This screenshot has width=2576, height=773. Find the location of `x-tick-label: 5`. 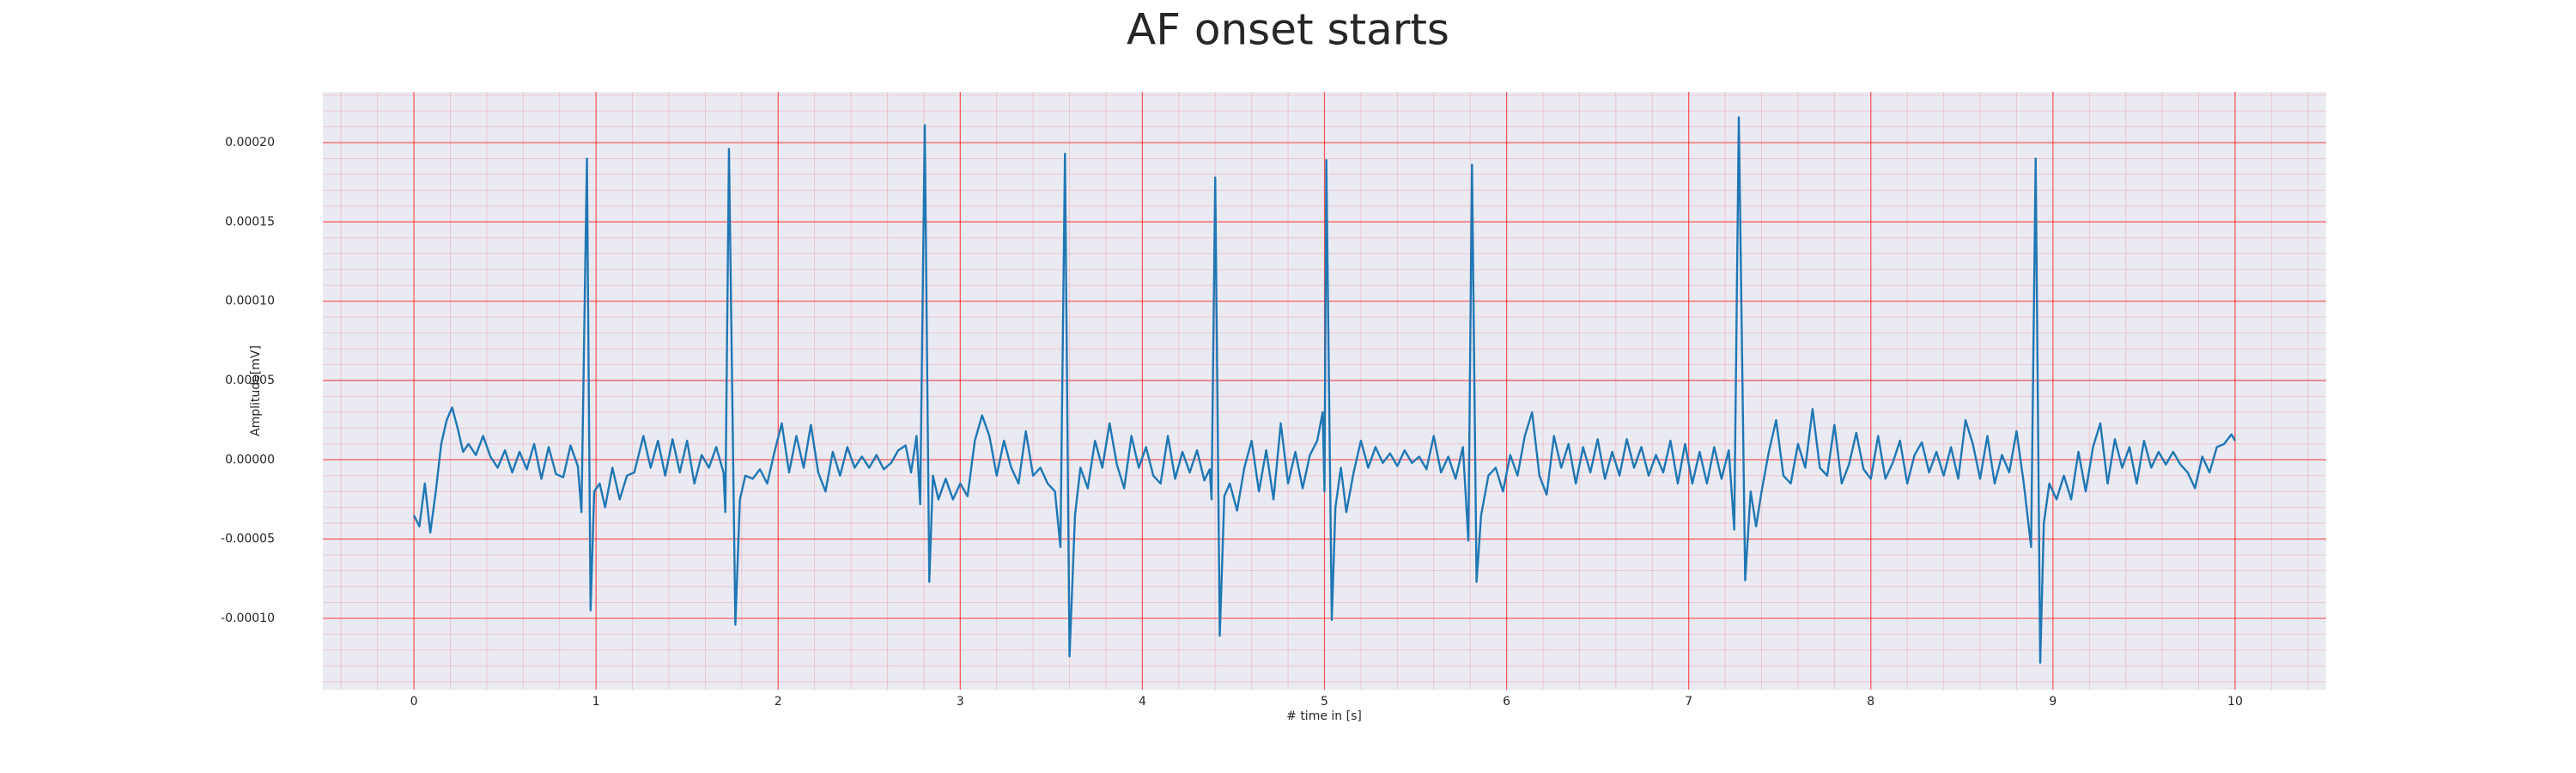

x-tick-label: 5 is located at coordinates (1324, 702).